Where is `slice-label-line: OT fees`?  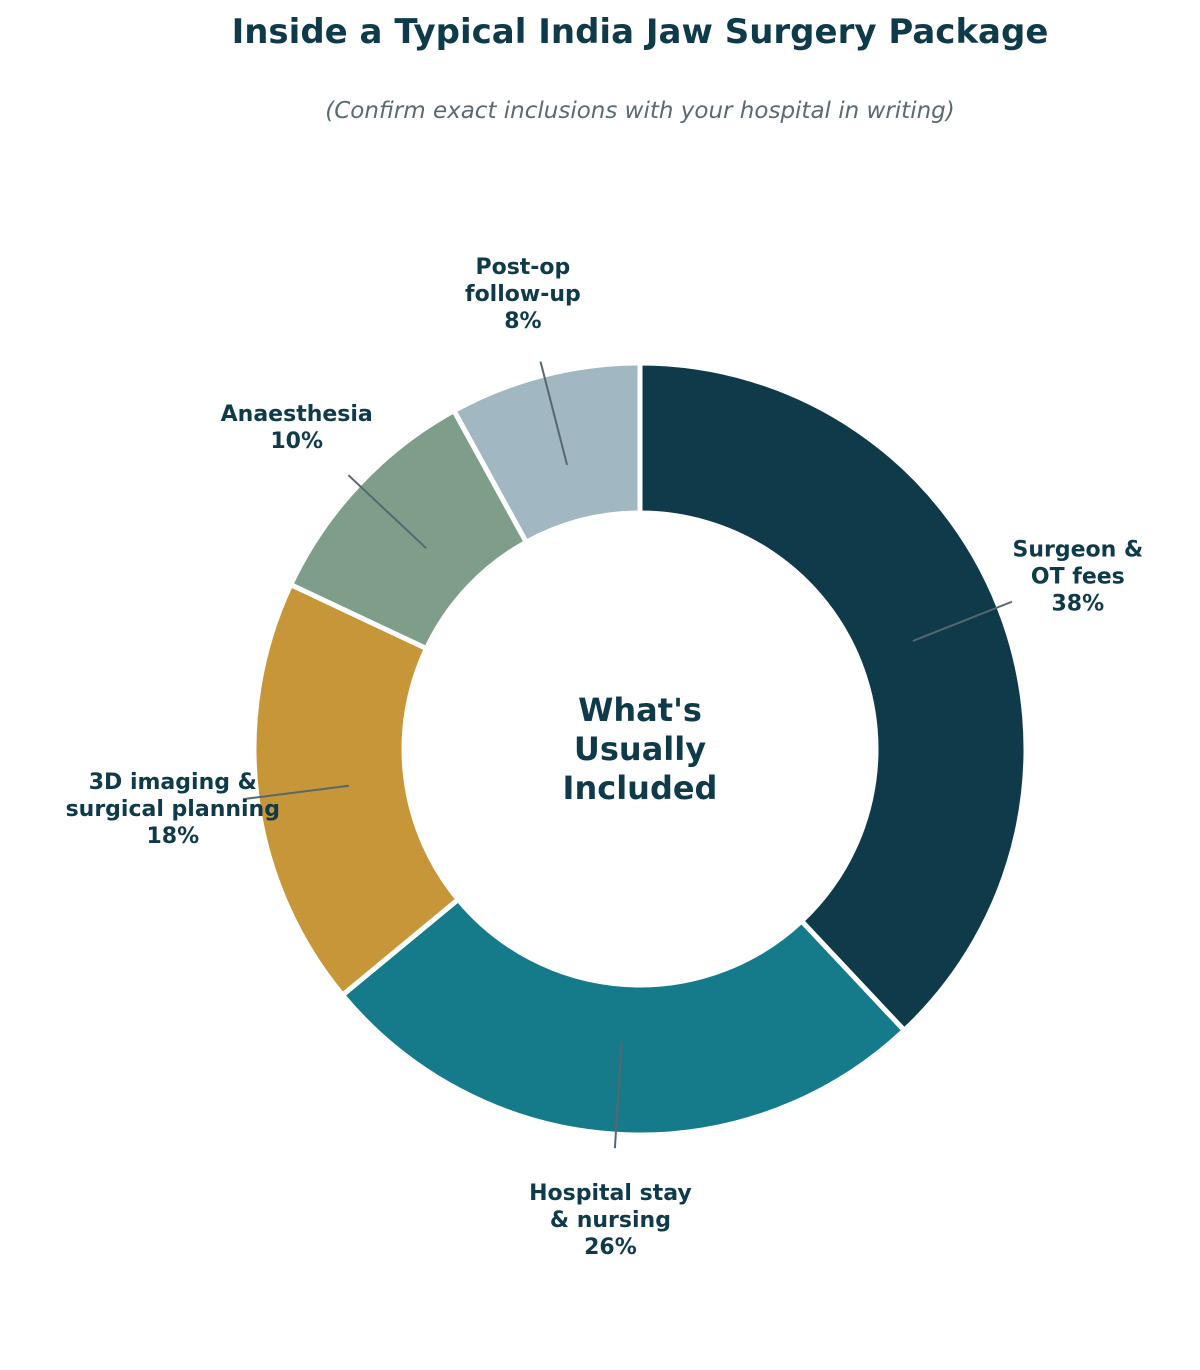
slice-label-line: OT fees is located at coordinates (1078, 577).